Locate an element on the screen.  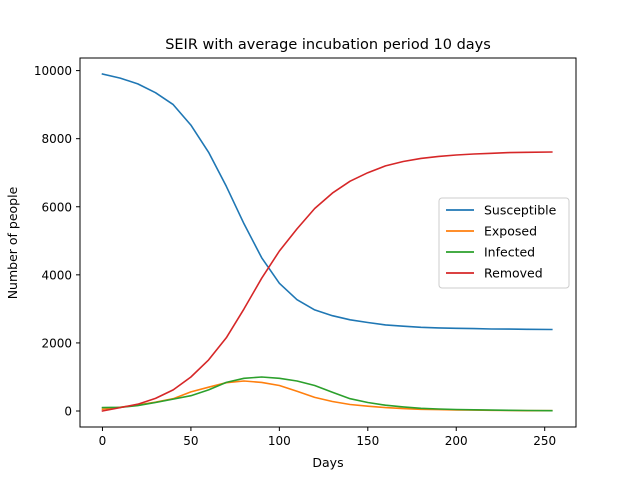
y-tick-label: 0 is located at coordinates (68, 412).